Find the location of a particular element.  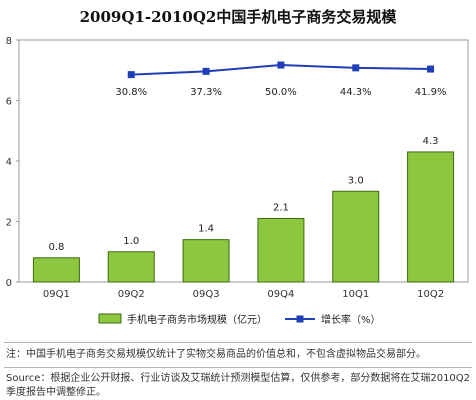

x-tick-label: 10Q1 is located at coordinates (355, 294).